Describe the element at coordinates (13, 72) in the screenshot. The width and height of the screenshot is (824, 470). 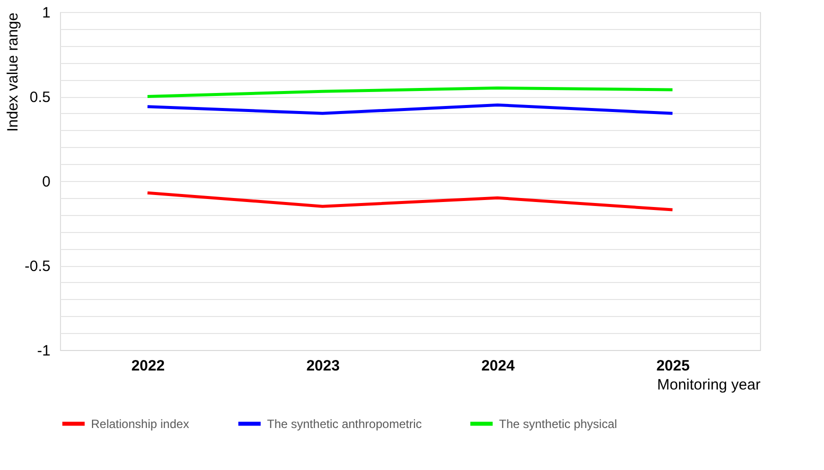
I see `y-axis-title: Index value range` at that location.